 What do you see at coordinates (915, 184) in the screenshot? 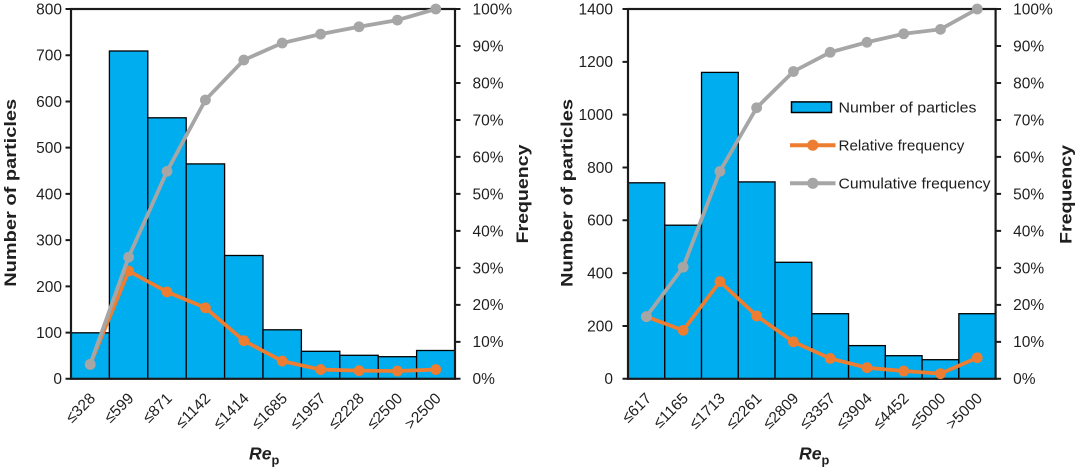
I see `svg-text: Cumulative frequency` at bounding box center [915, 184].